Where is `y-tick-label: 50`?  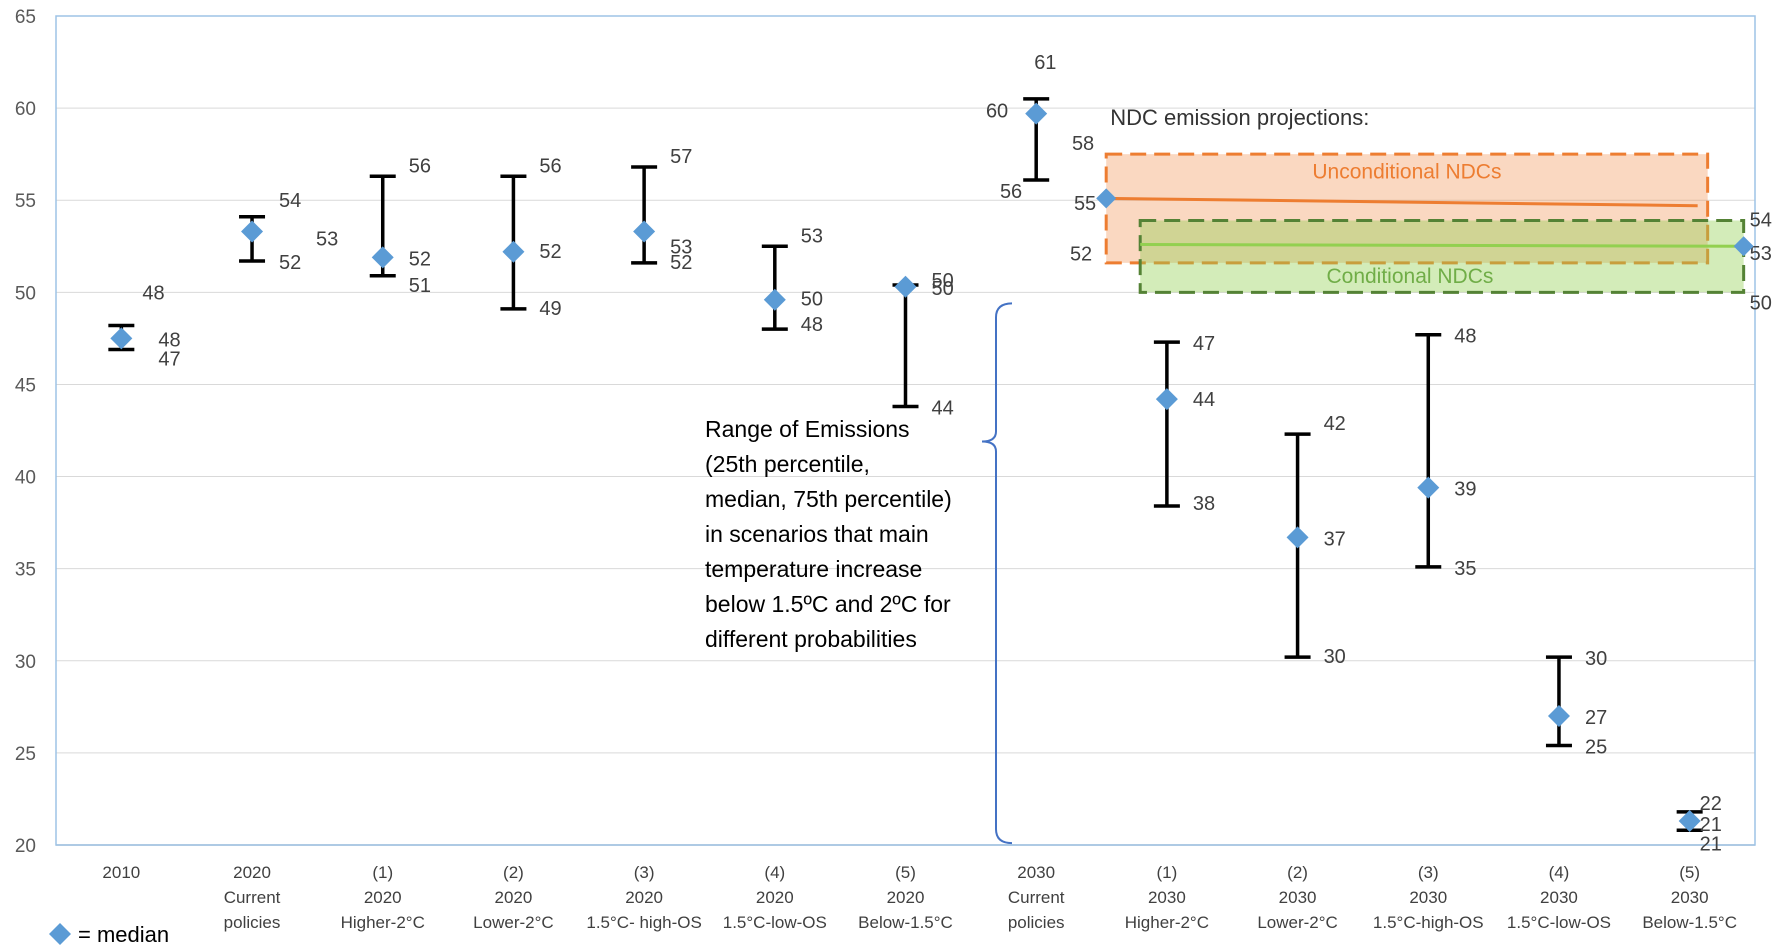
y-tick-label: 50 is located at coordinates (25, 293).